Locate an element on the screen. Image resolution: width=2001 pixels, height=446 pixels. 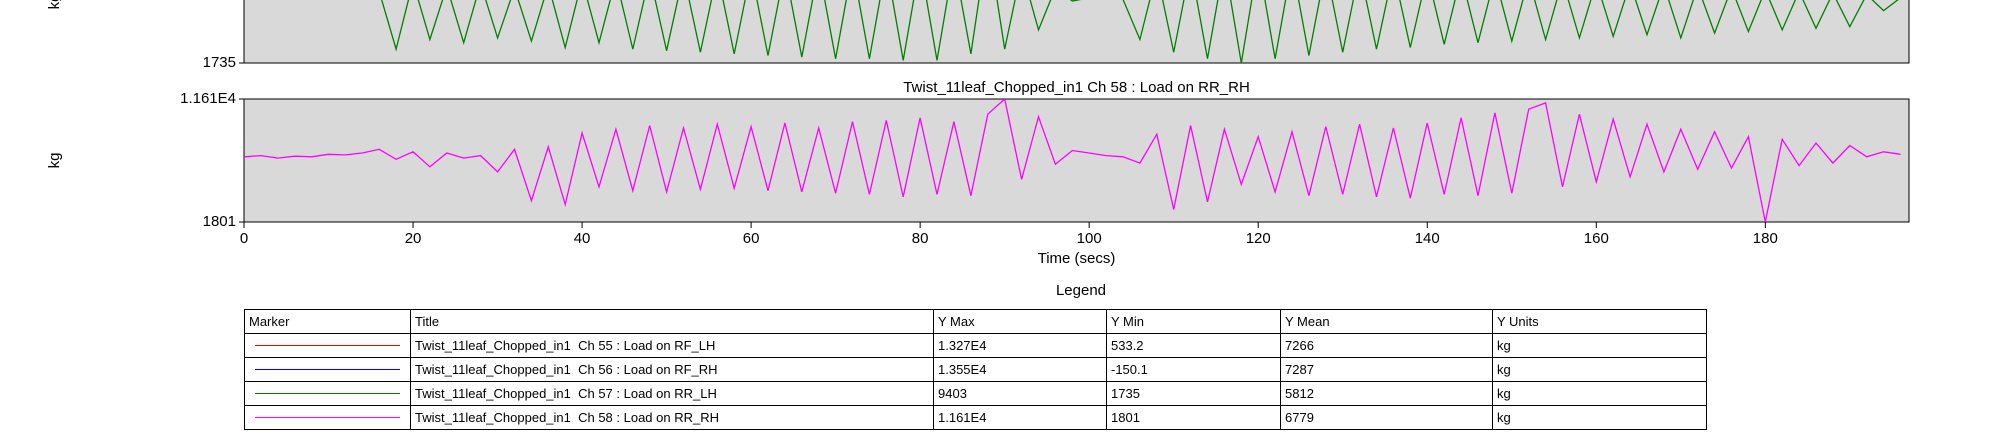
plot-area is located at coordinates (1076, 32).